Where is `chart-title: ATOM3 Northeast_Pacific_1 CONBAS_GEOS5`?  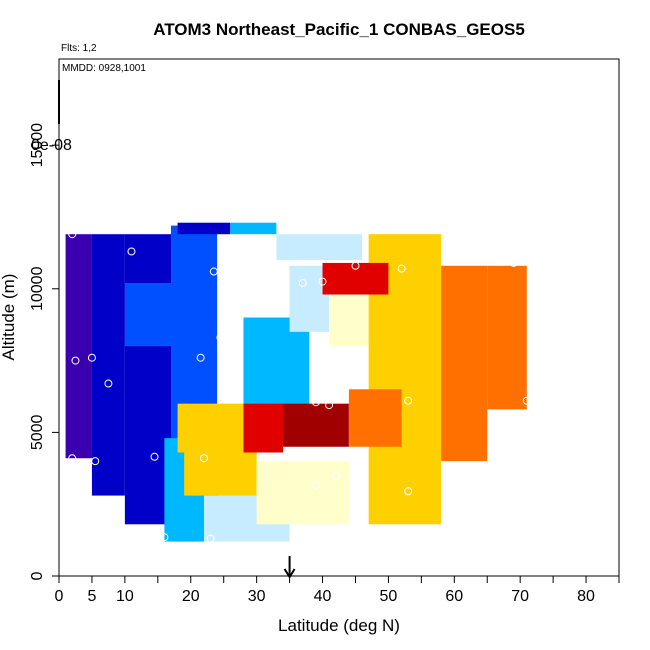
chart-title: ATOM3 Northeast_Pacific_1 CONBAS_GEOS5 is located at coordinates (339, 29).